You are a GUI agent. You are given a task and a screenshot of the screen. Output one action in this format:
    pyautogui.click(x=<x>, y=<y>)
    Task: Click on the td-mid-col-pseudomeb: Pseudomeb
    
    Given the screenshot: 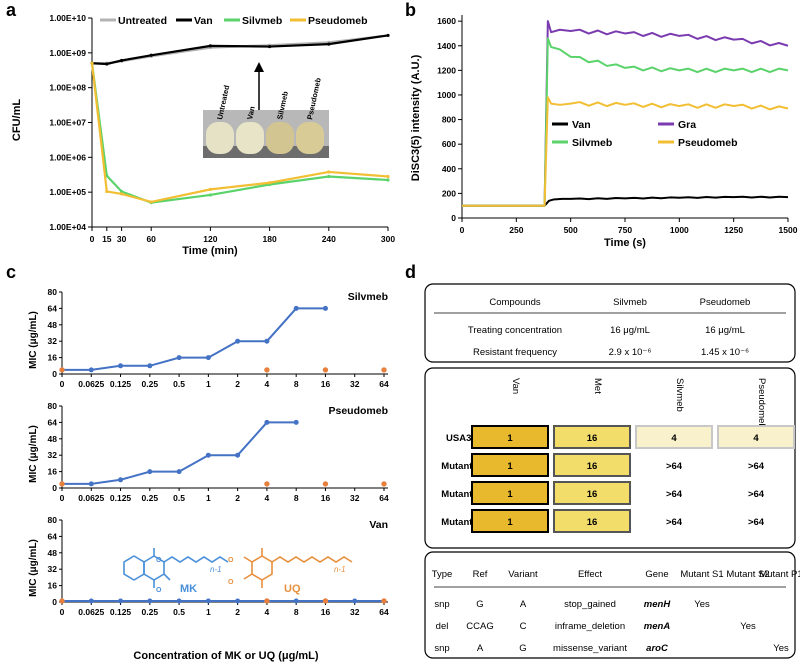 What is the action you would take?
    pyautogui.click(x=761, y=403)
    